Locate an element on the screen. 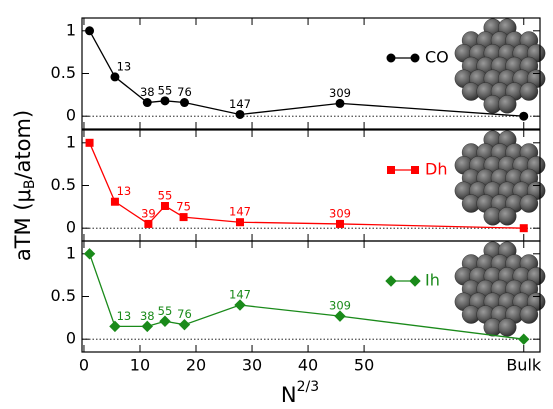 The width and height of the screenshot is (553, 409). x-axis-label: N2/3 is located at coordinates (300, 393).